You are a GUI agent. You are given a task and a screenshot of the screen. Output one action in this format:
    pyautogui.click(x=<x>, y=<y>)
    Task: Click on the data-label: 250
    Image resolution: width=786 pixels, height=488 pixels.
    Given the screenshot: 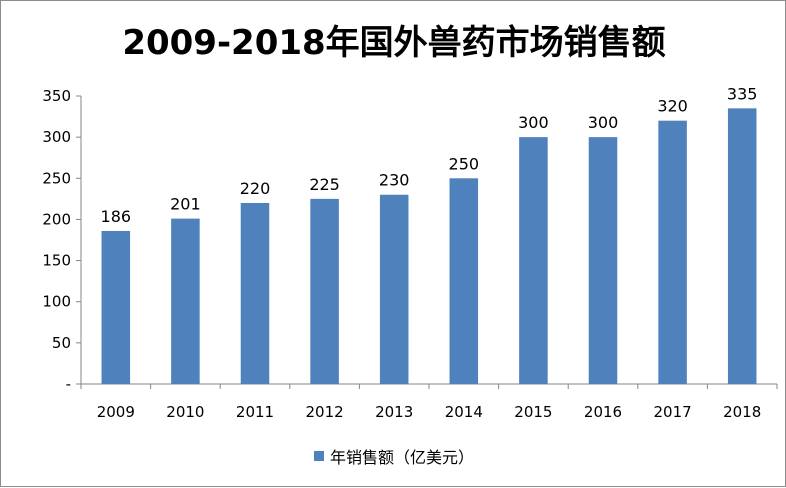 What is the action you would take?
    pyautogui.click(x=464, y=163)
    